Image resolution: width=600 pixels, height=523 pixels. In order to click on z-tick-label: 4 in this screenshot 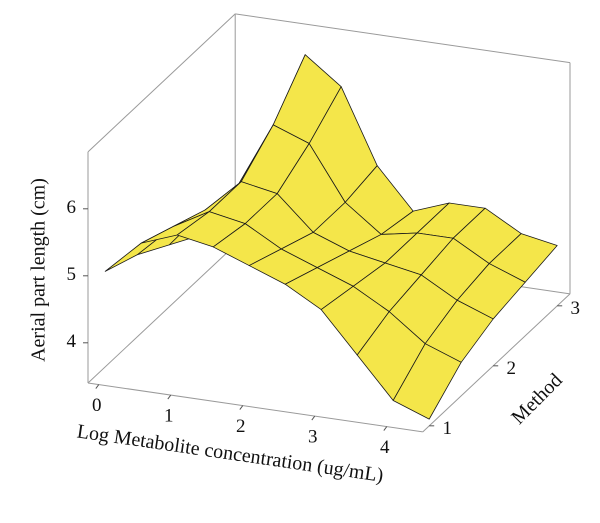, I will do `click(72, 341)`.